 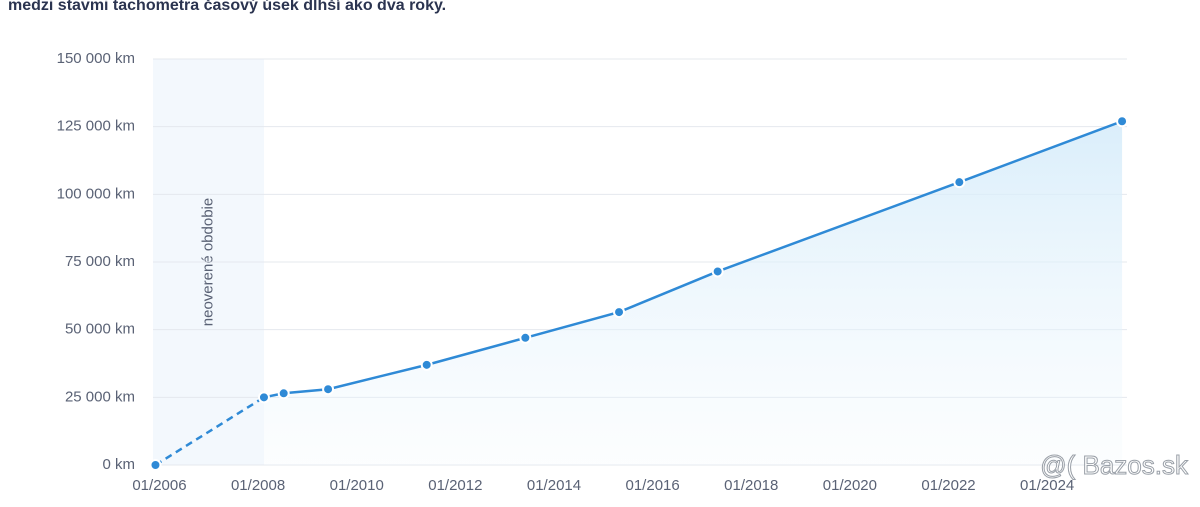 What do you see at coordinates (850, 485) in the screenshot?
I see `x-tick-label: 01/2020` at bounding box center [850, 485].